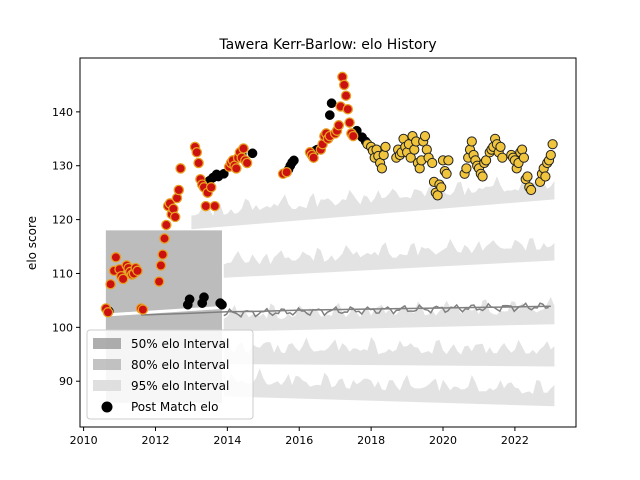 Image resolution: width=640 pixels, height=480 pixels. What do you see at coordinates (155, 440) in the screenshot?
I see `x-tick-label: 2012` at bounding box center [155, 440].